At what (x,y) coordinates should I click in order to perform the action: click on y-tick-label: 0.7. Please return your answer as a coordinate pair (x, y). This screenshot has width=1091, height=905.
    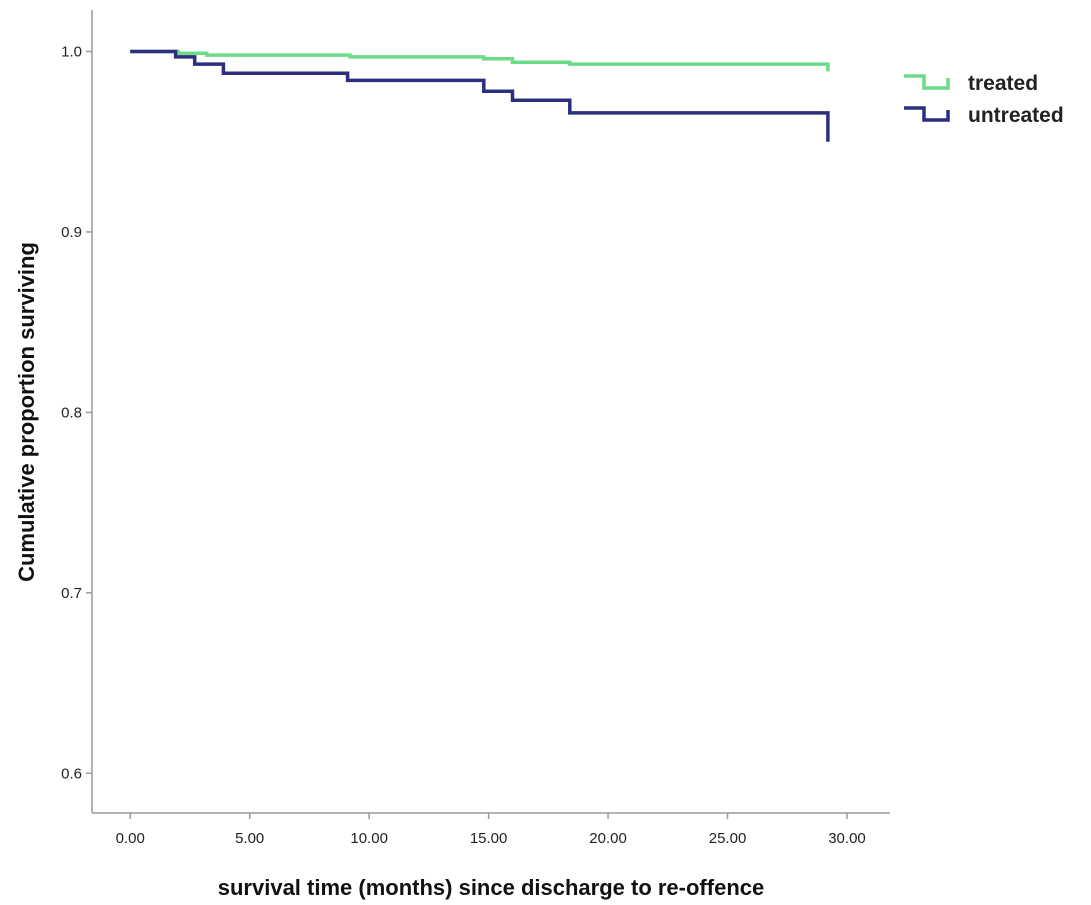
    Looking at the image, I should click on (71, 593).